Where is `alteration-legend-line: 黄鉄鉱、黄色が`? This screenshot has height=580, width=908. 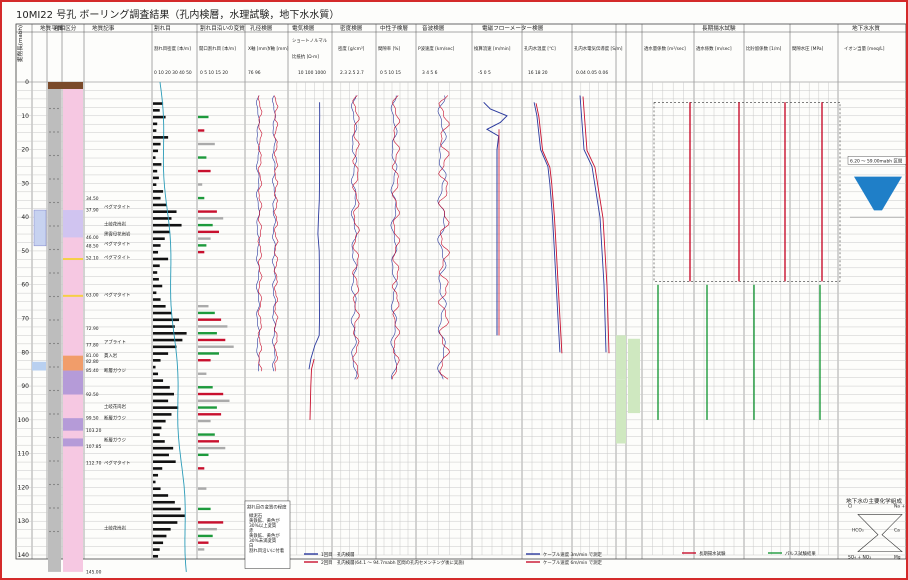 alteration-legend-line: 黄鉄鉱、黄色が is located at coordinates (264, 535).